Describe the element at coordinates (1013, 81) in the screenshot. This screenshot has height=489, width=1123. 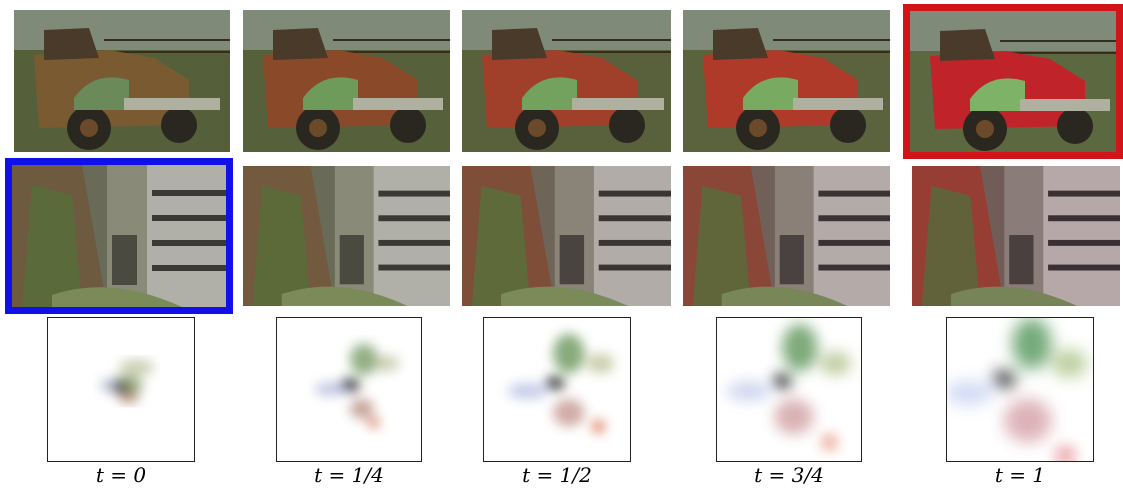
I see `truck-image-4-highlighted` at that location.